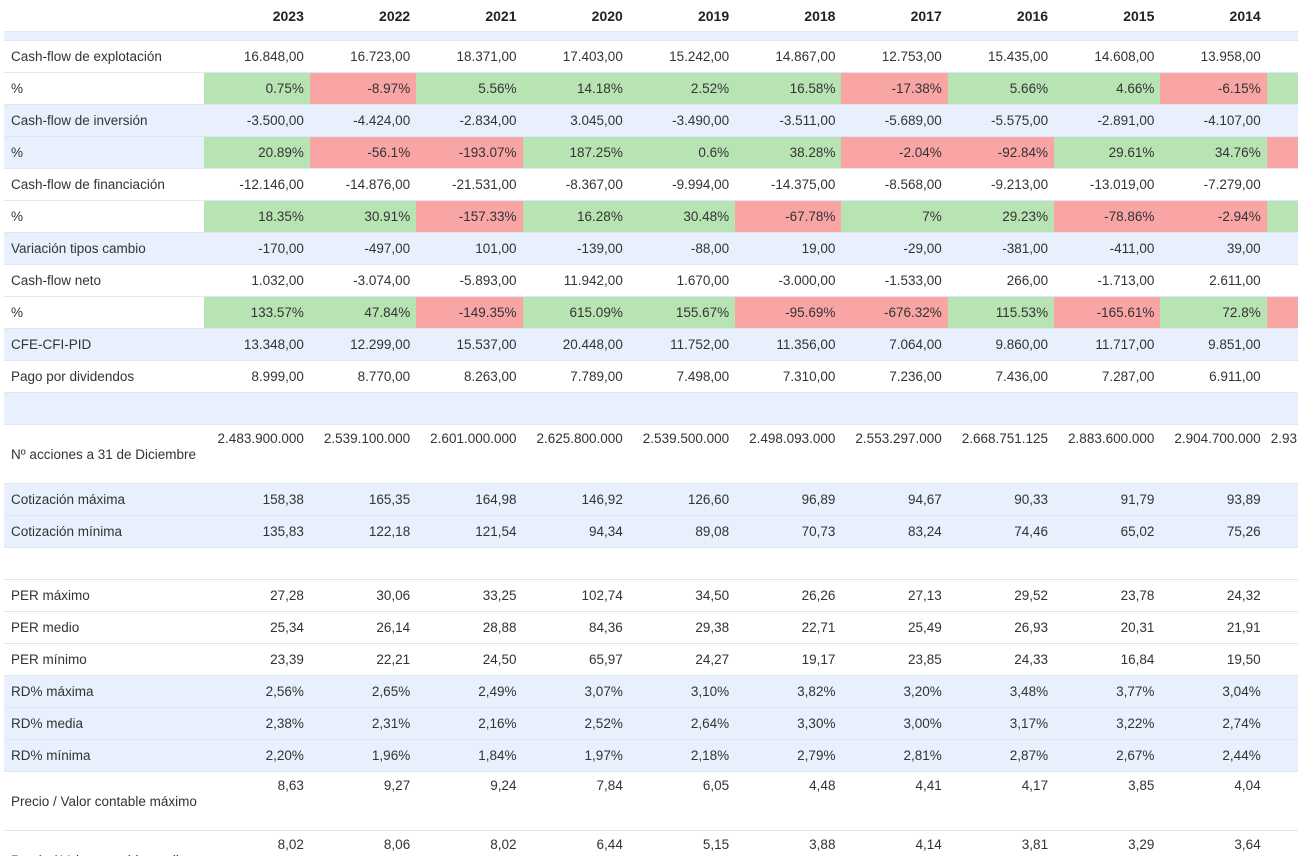 This screenshot has height=856, width=1298. I want to click on value-cell: 15.242,00, so click(682, 56).